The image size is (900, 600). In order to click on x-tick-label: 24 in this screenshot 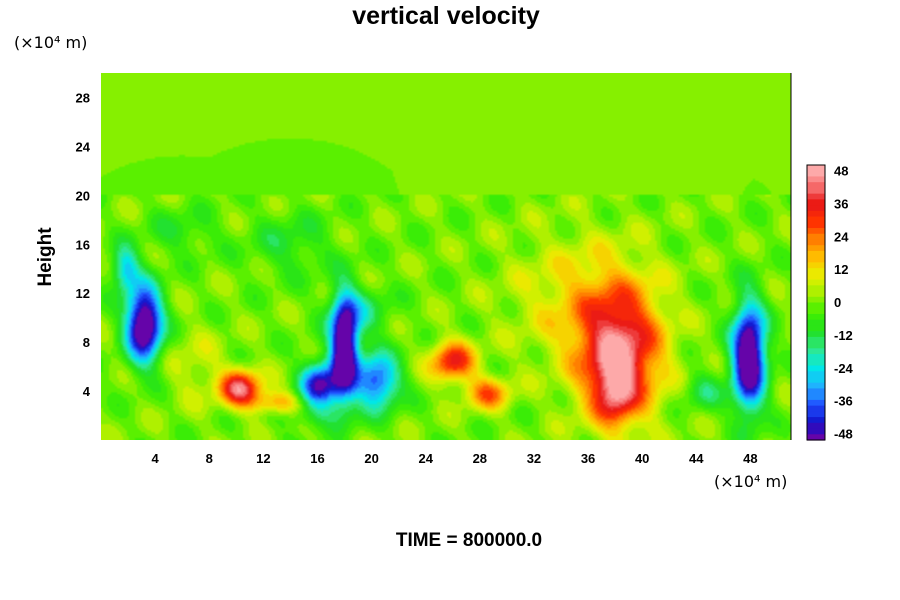, I will do `click(425, 458)`.